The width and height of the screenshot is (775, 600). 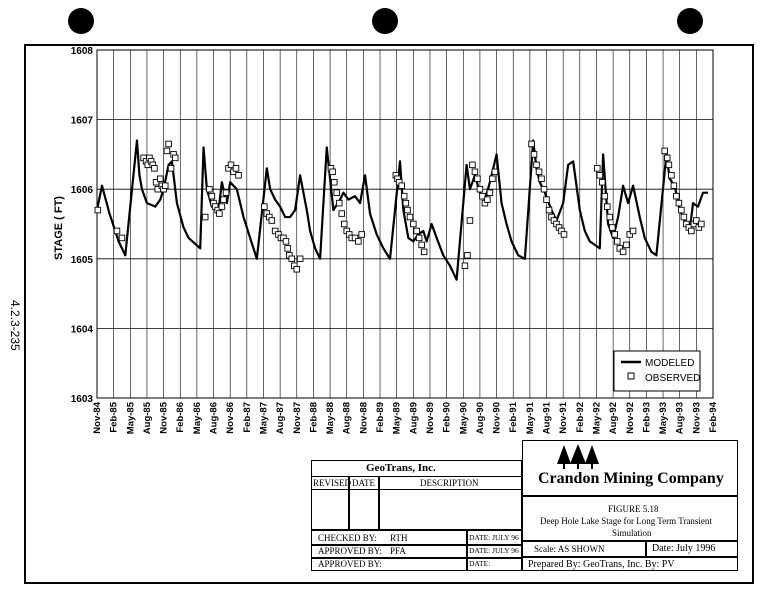 What do you see at coordinates (363, 418) in the screenshot?
I see `x-tick-label: Nov-88` at bounding box center [363, 418].